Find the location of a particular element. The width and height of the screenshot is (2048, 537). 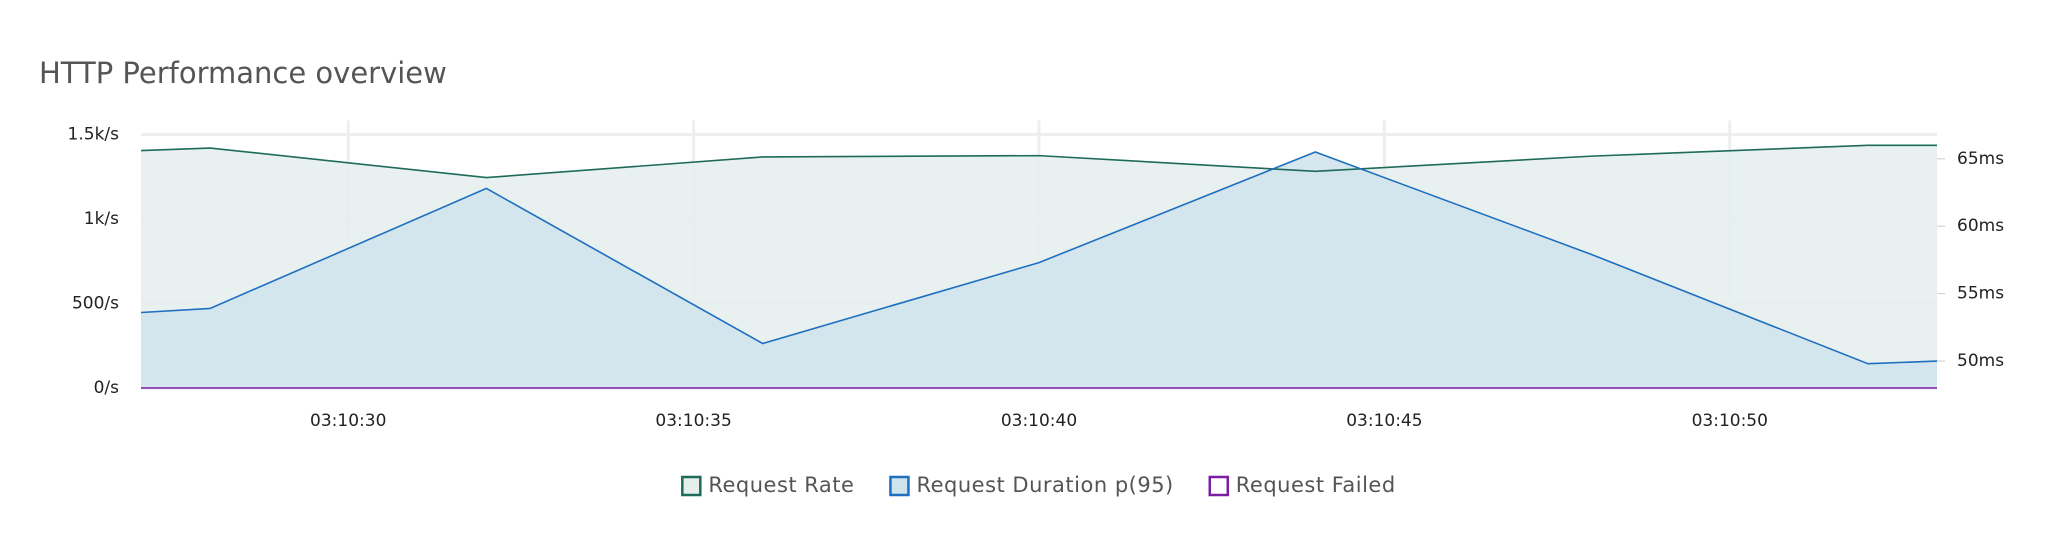

y-tick-label: 0/s is located at coordinates (107, 388).